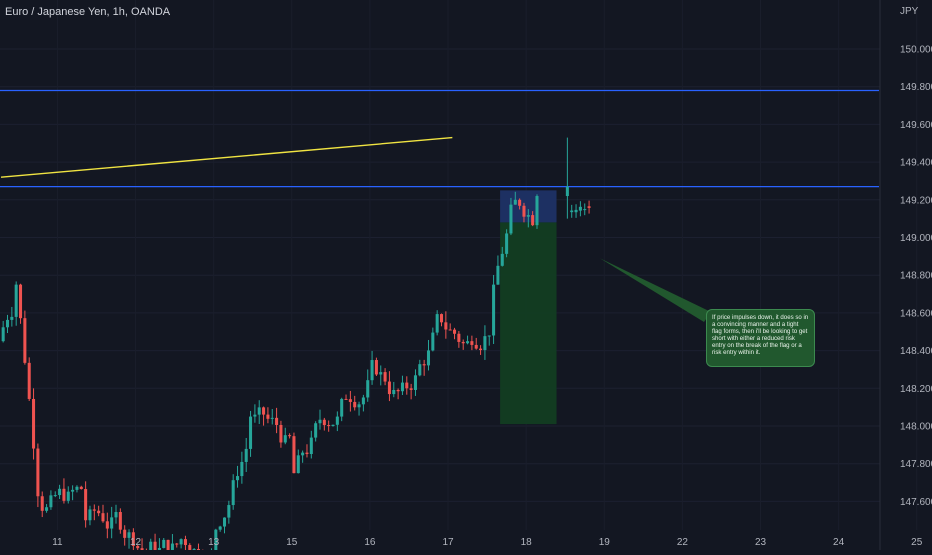 This screenshot has width=932, height=555. What do you see at coordinates (448, 542) in the screenshot?
I see `time-tick-label: 17` at bounding box center [448, 542].